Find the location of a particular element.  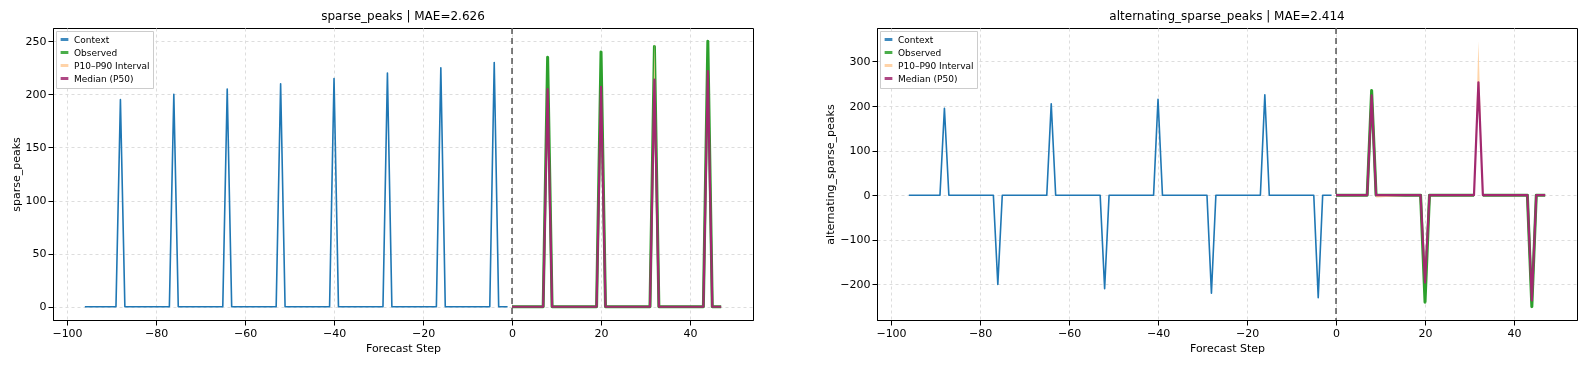

y-tick-label: −100 is located at coordinates (855, 240).